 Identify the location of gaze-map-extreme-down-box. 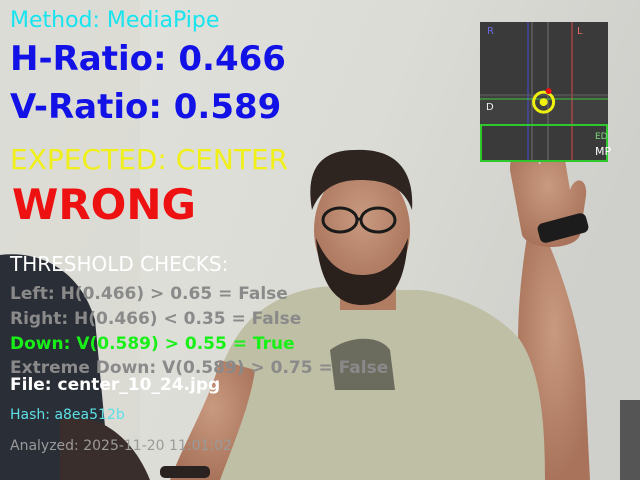
(544, 143).